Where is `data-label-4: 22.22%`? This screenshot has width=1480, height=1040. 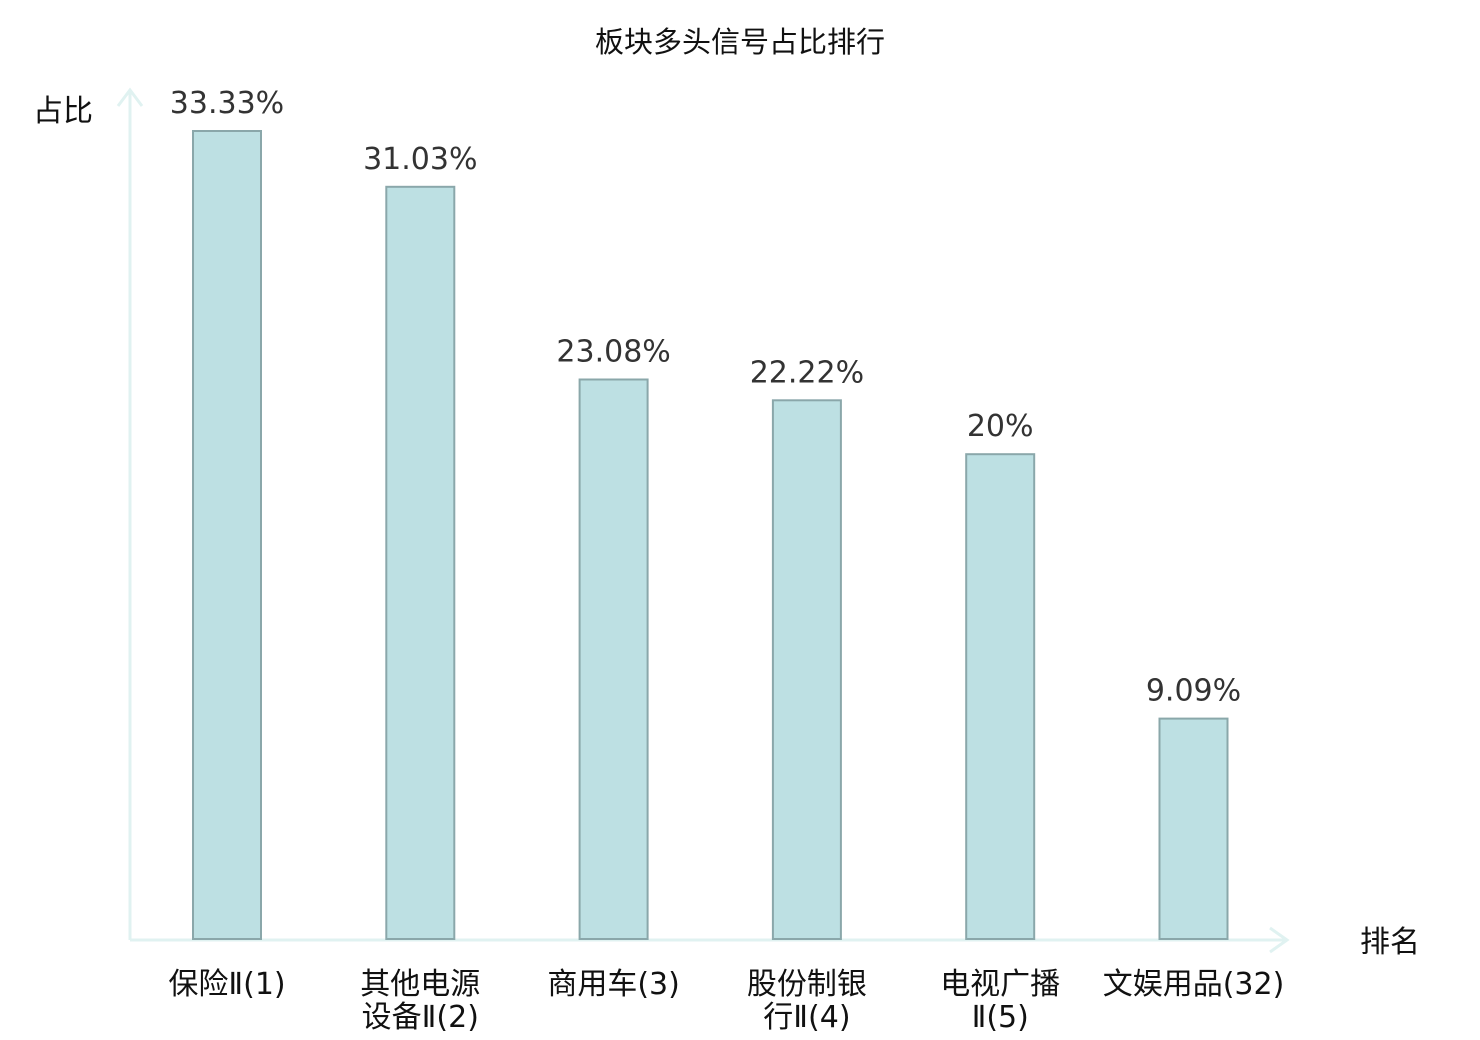
data-label-4: 22.22% is located at coordinates (807, 372).